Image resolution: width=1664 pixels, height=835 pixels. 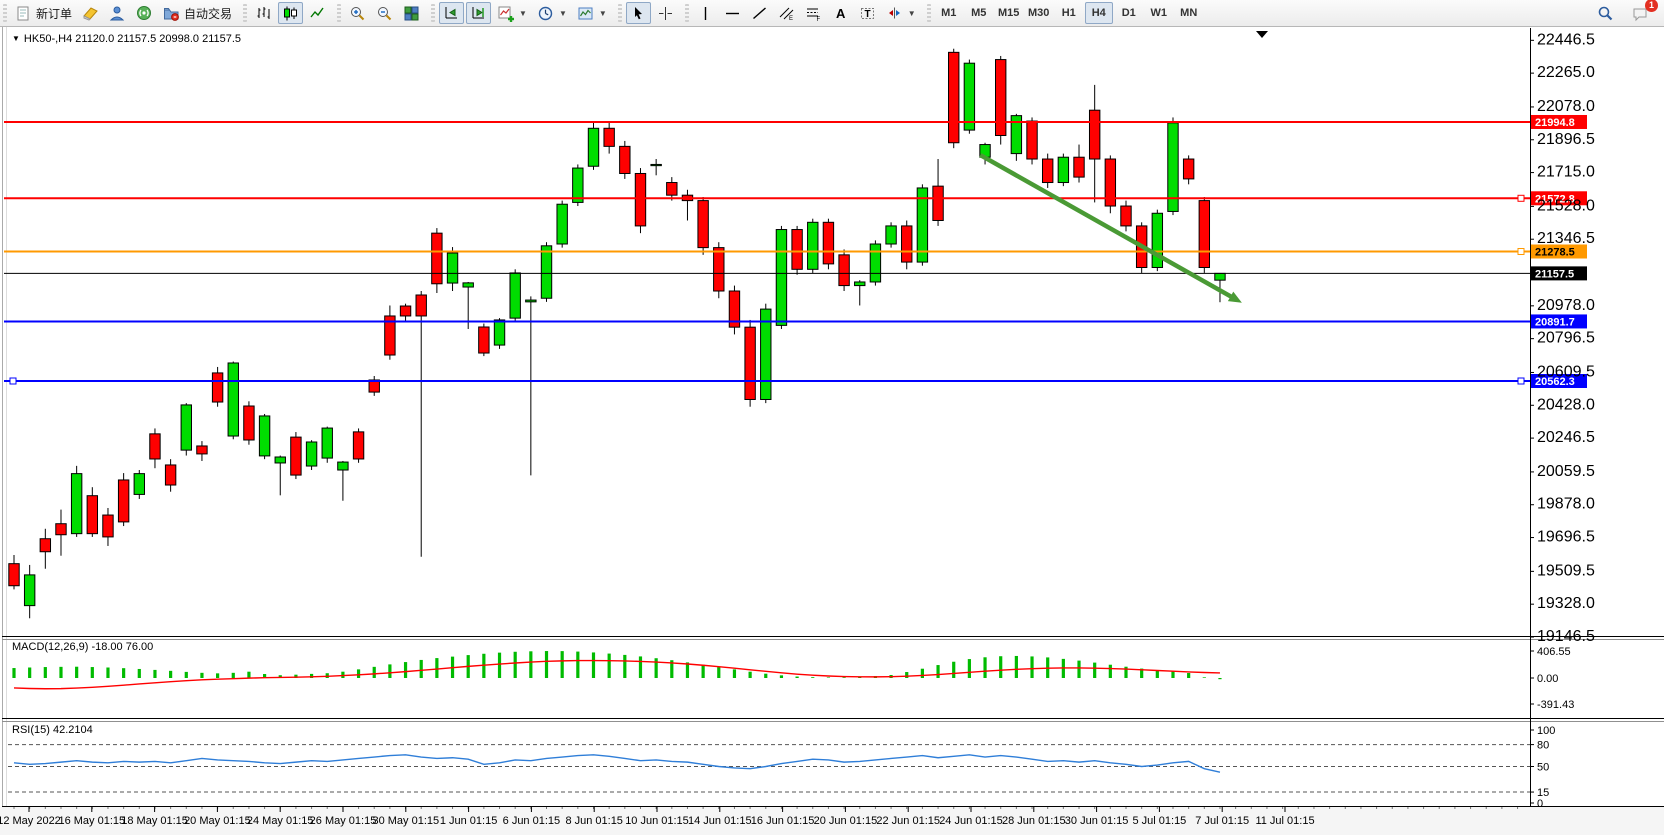 I want to click on timeframe-w1-button: W1, so click(x=1158, y=13).